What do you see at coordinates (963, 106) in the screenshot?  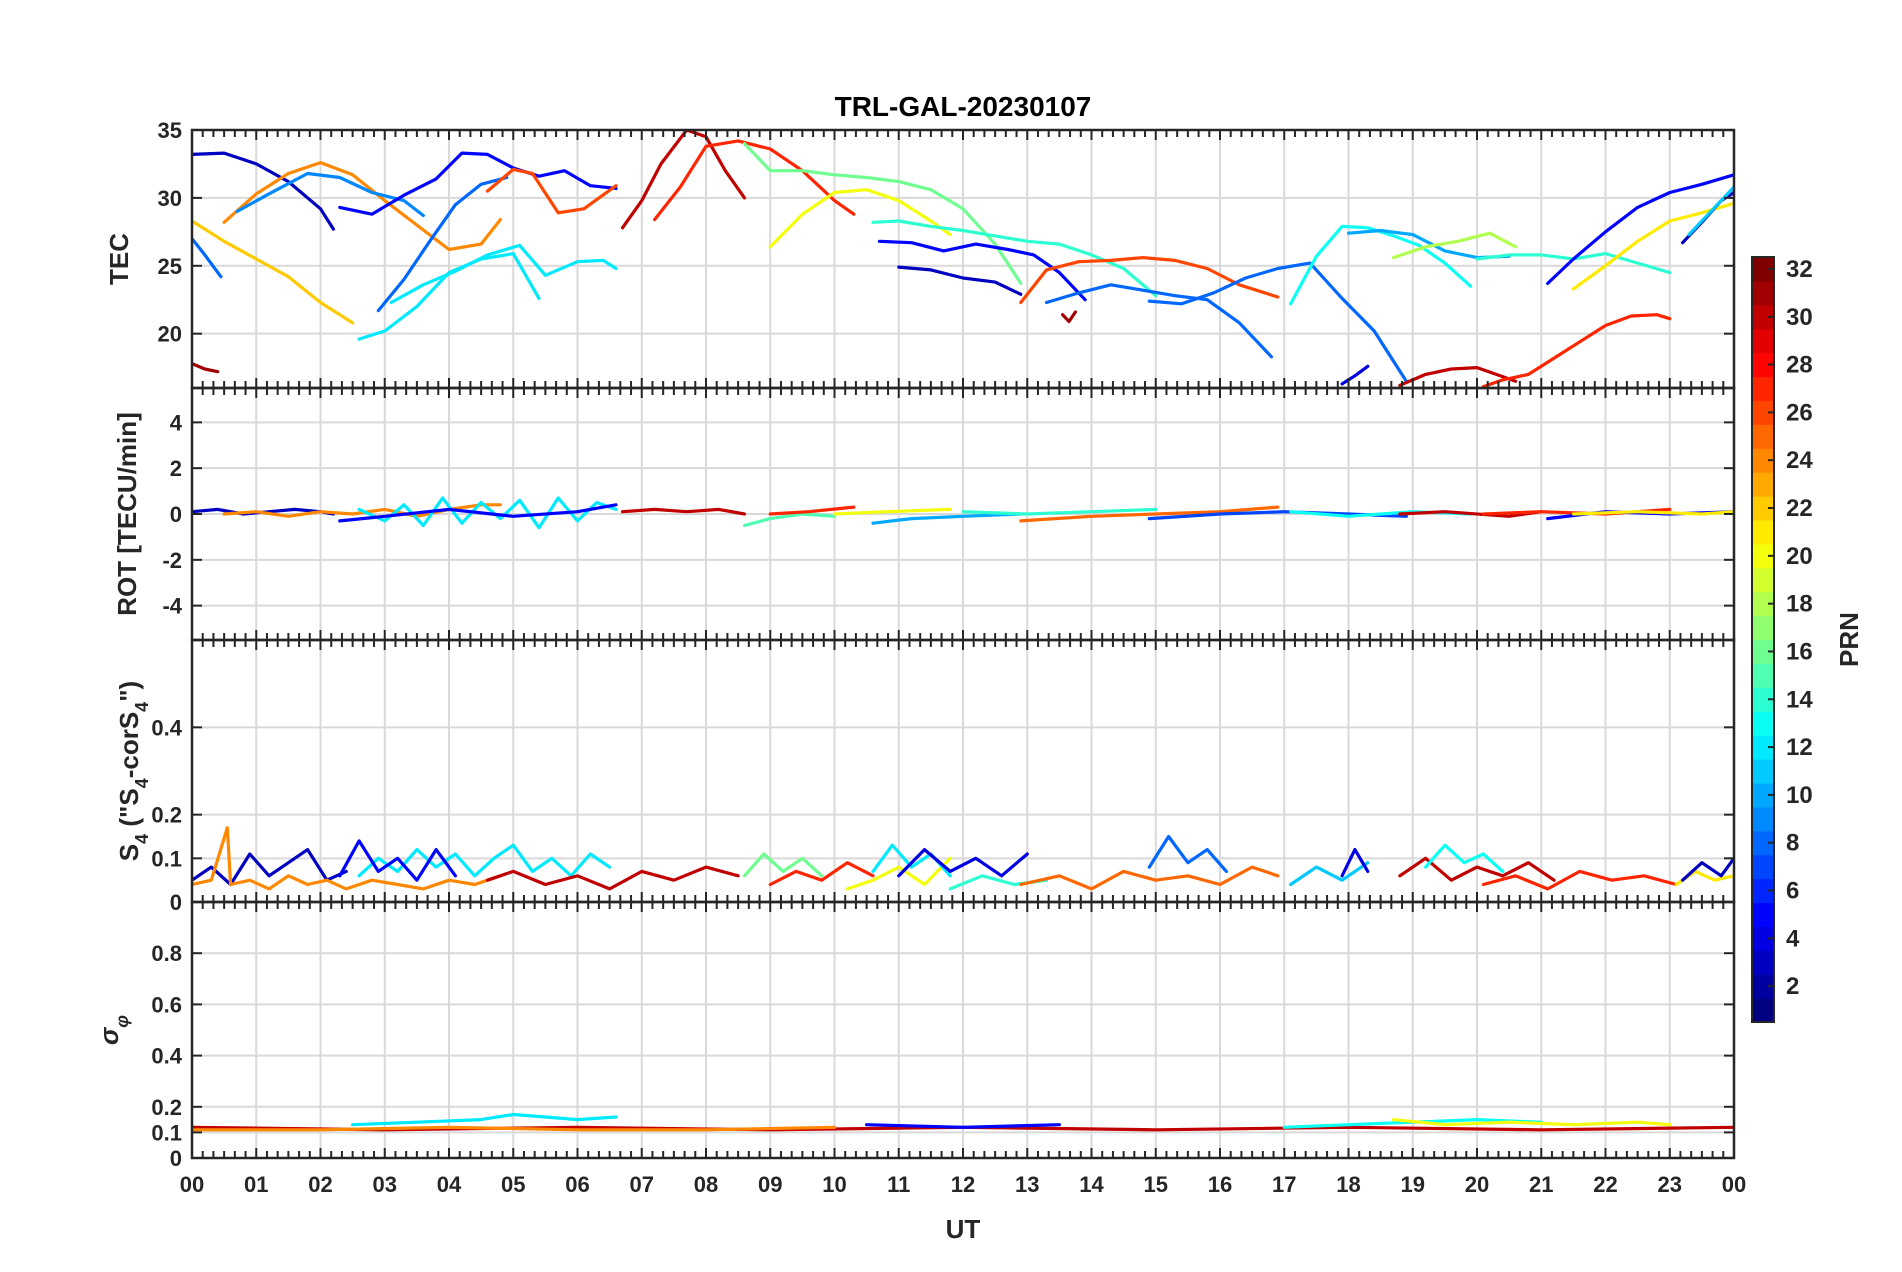 I see `figure-title: TRL-GAL-20230107` at bounding box center [963, 106].